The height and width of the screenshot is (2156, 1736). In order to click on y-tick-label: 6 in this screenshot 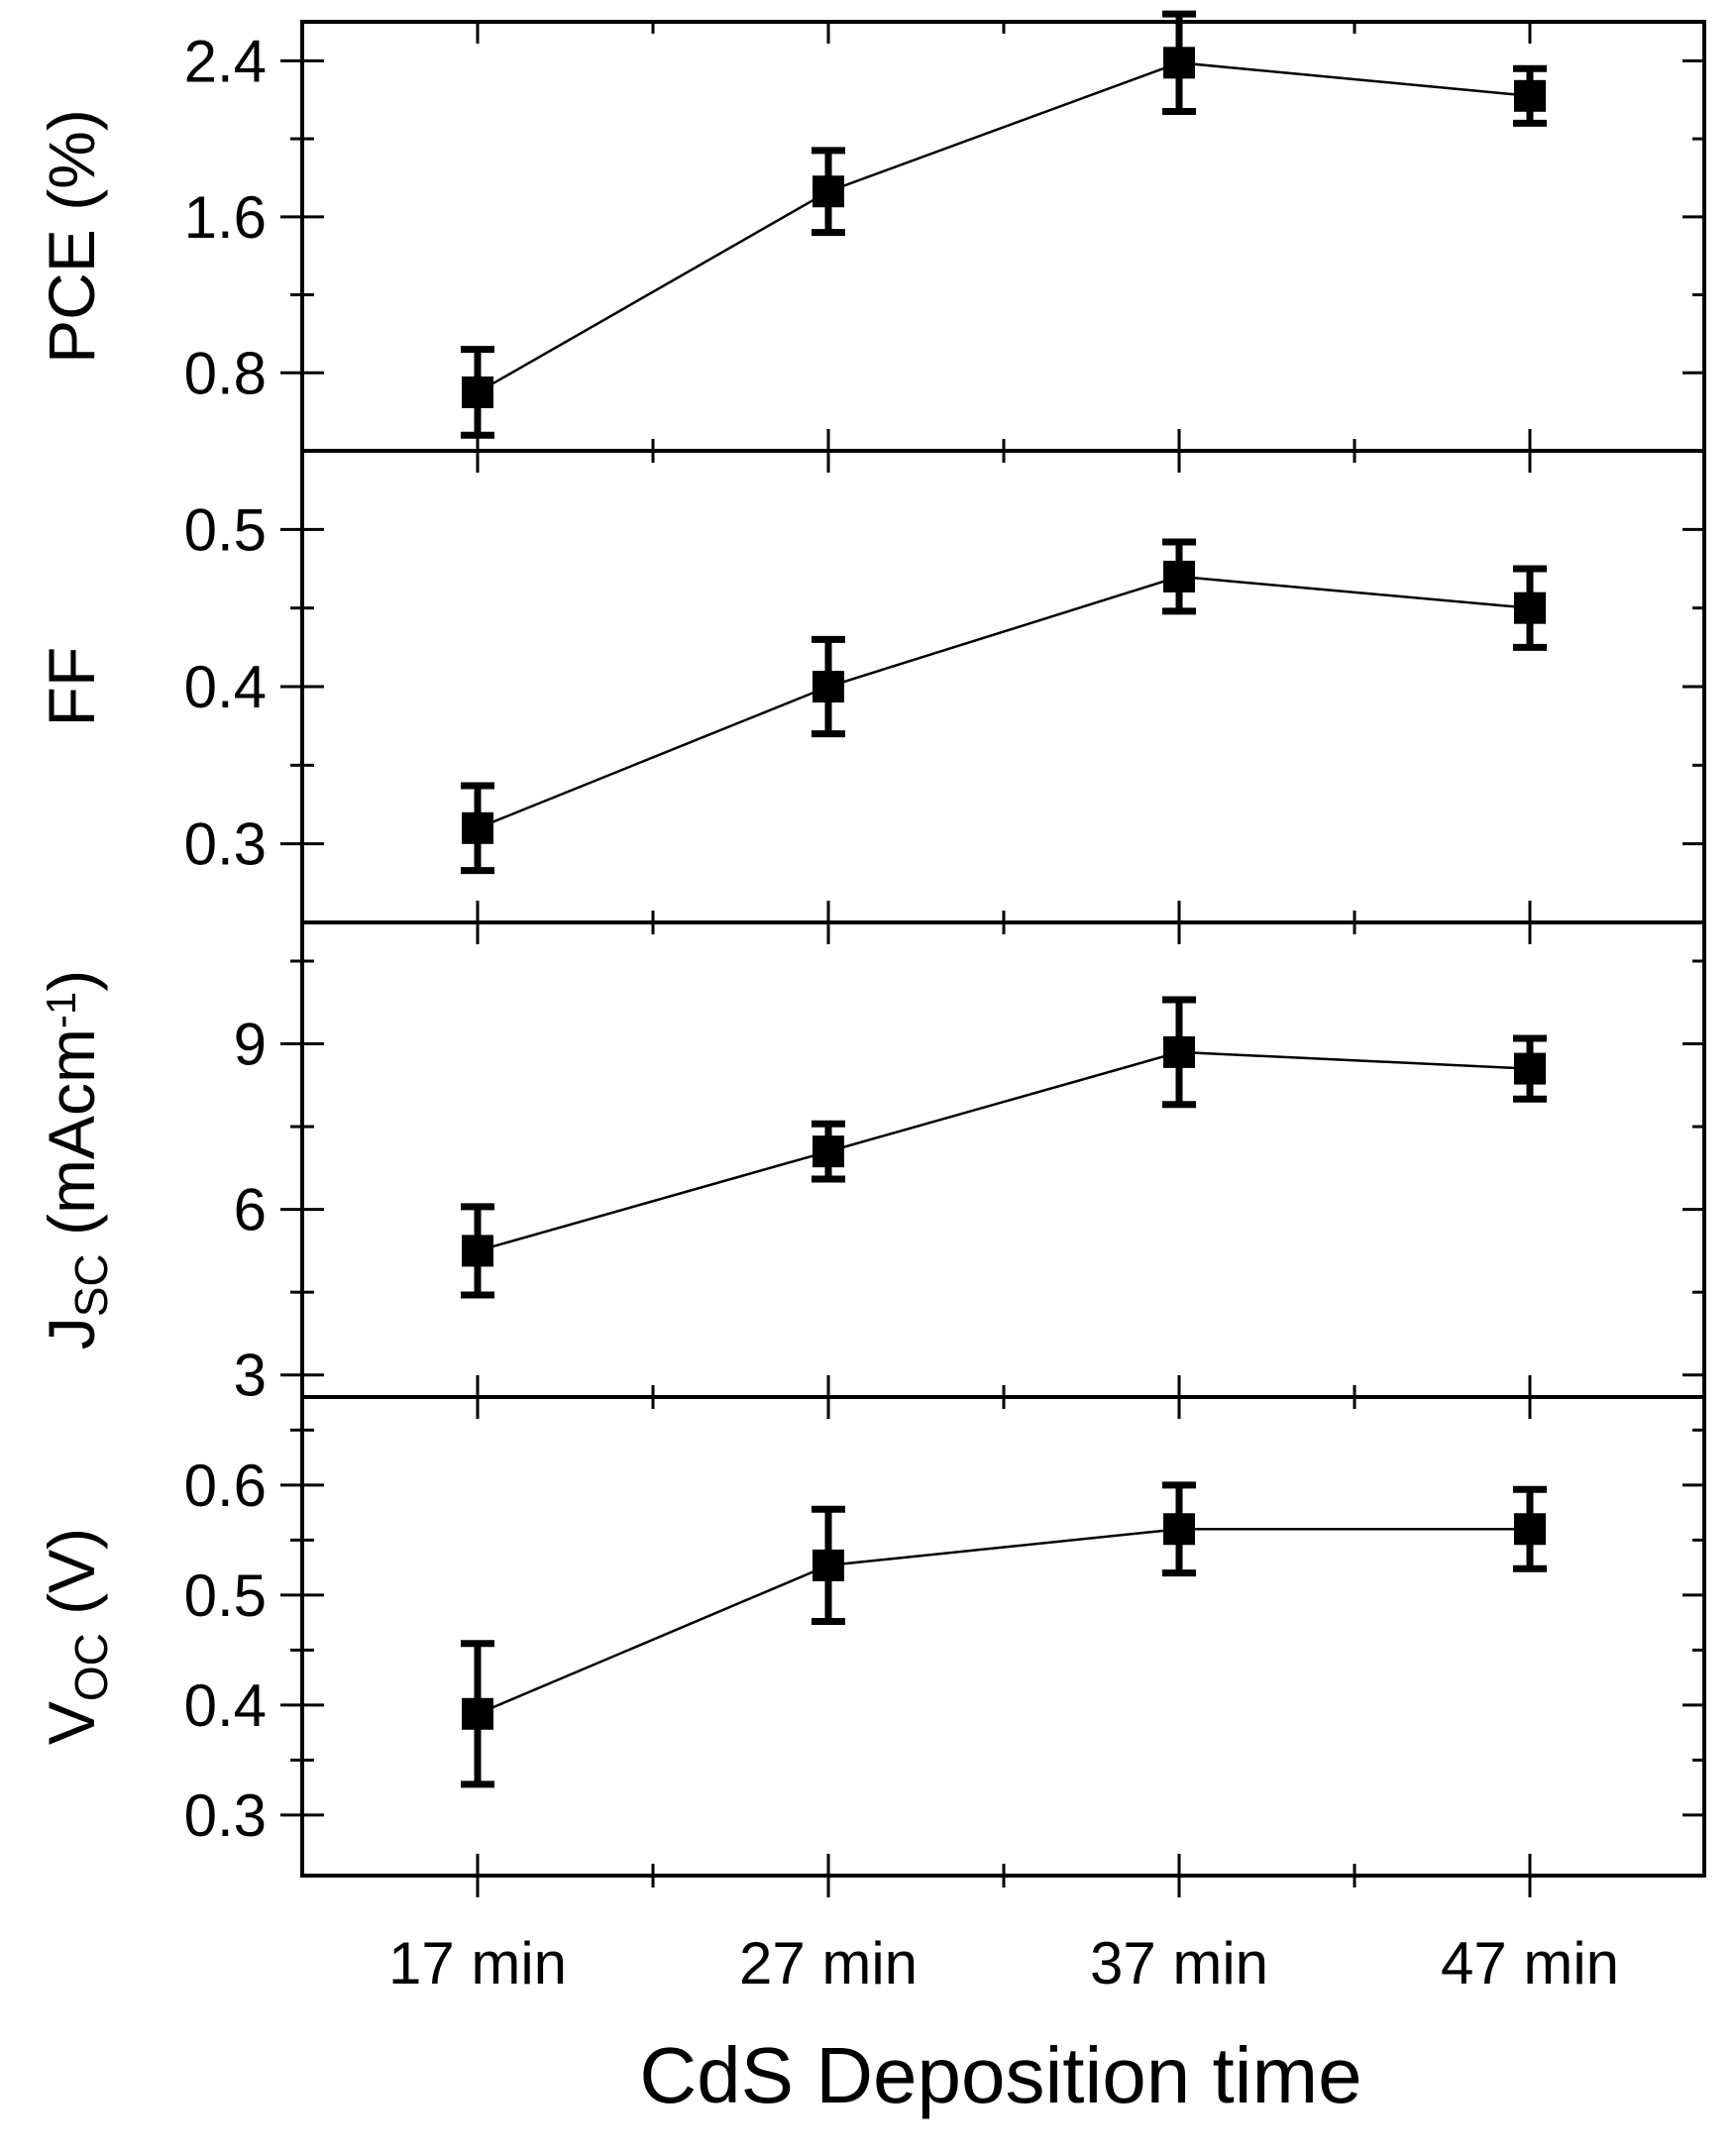, I will do `click(250, 1210)`.